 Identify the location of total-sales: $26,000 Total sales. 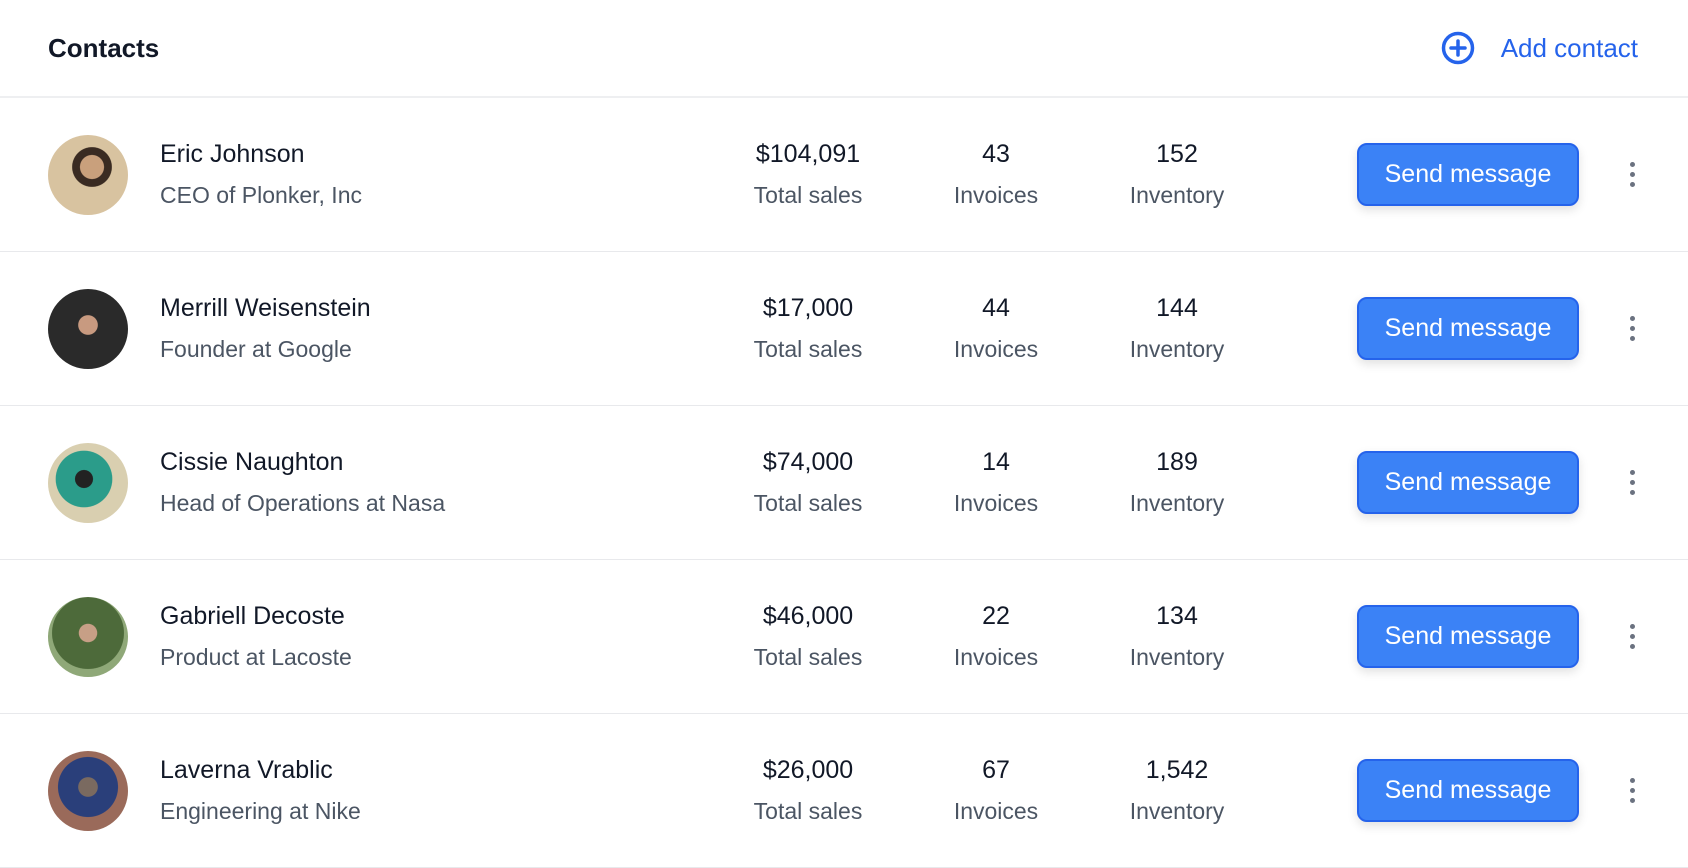
(808, 790).